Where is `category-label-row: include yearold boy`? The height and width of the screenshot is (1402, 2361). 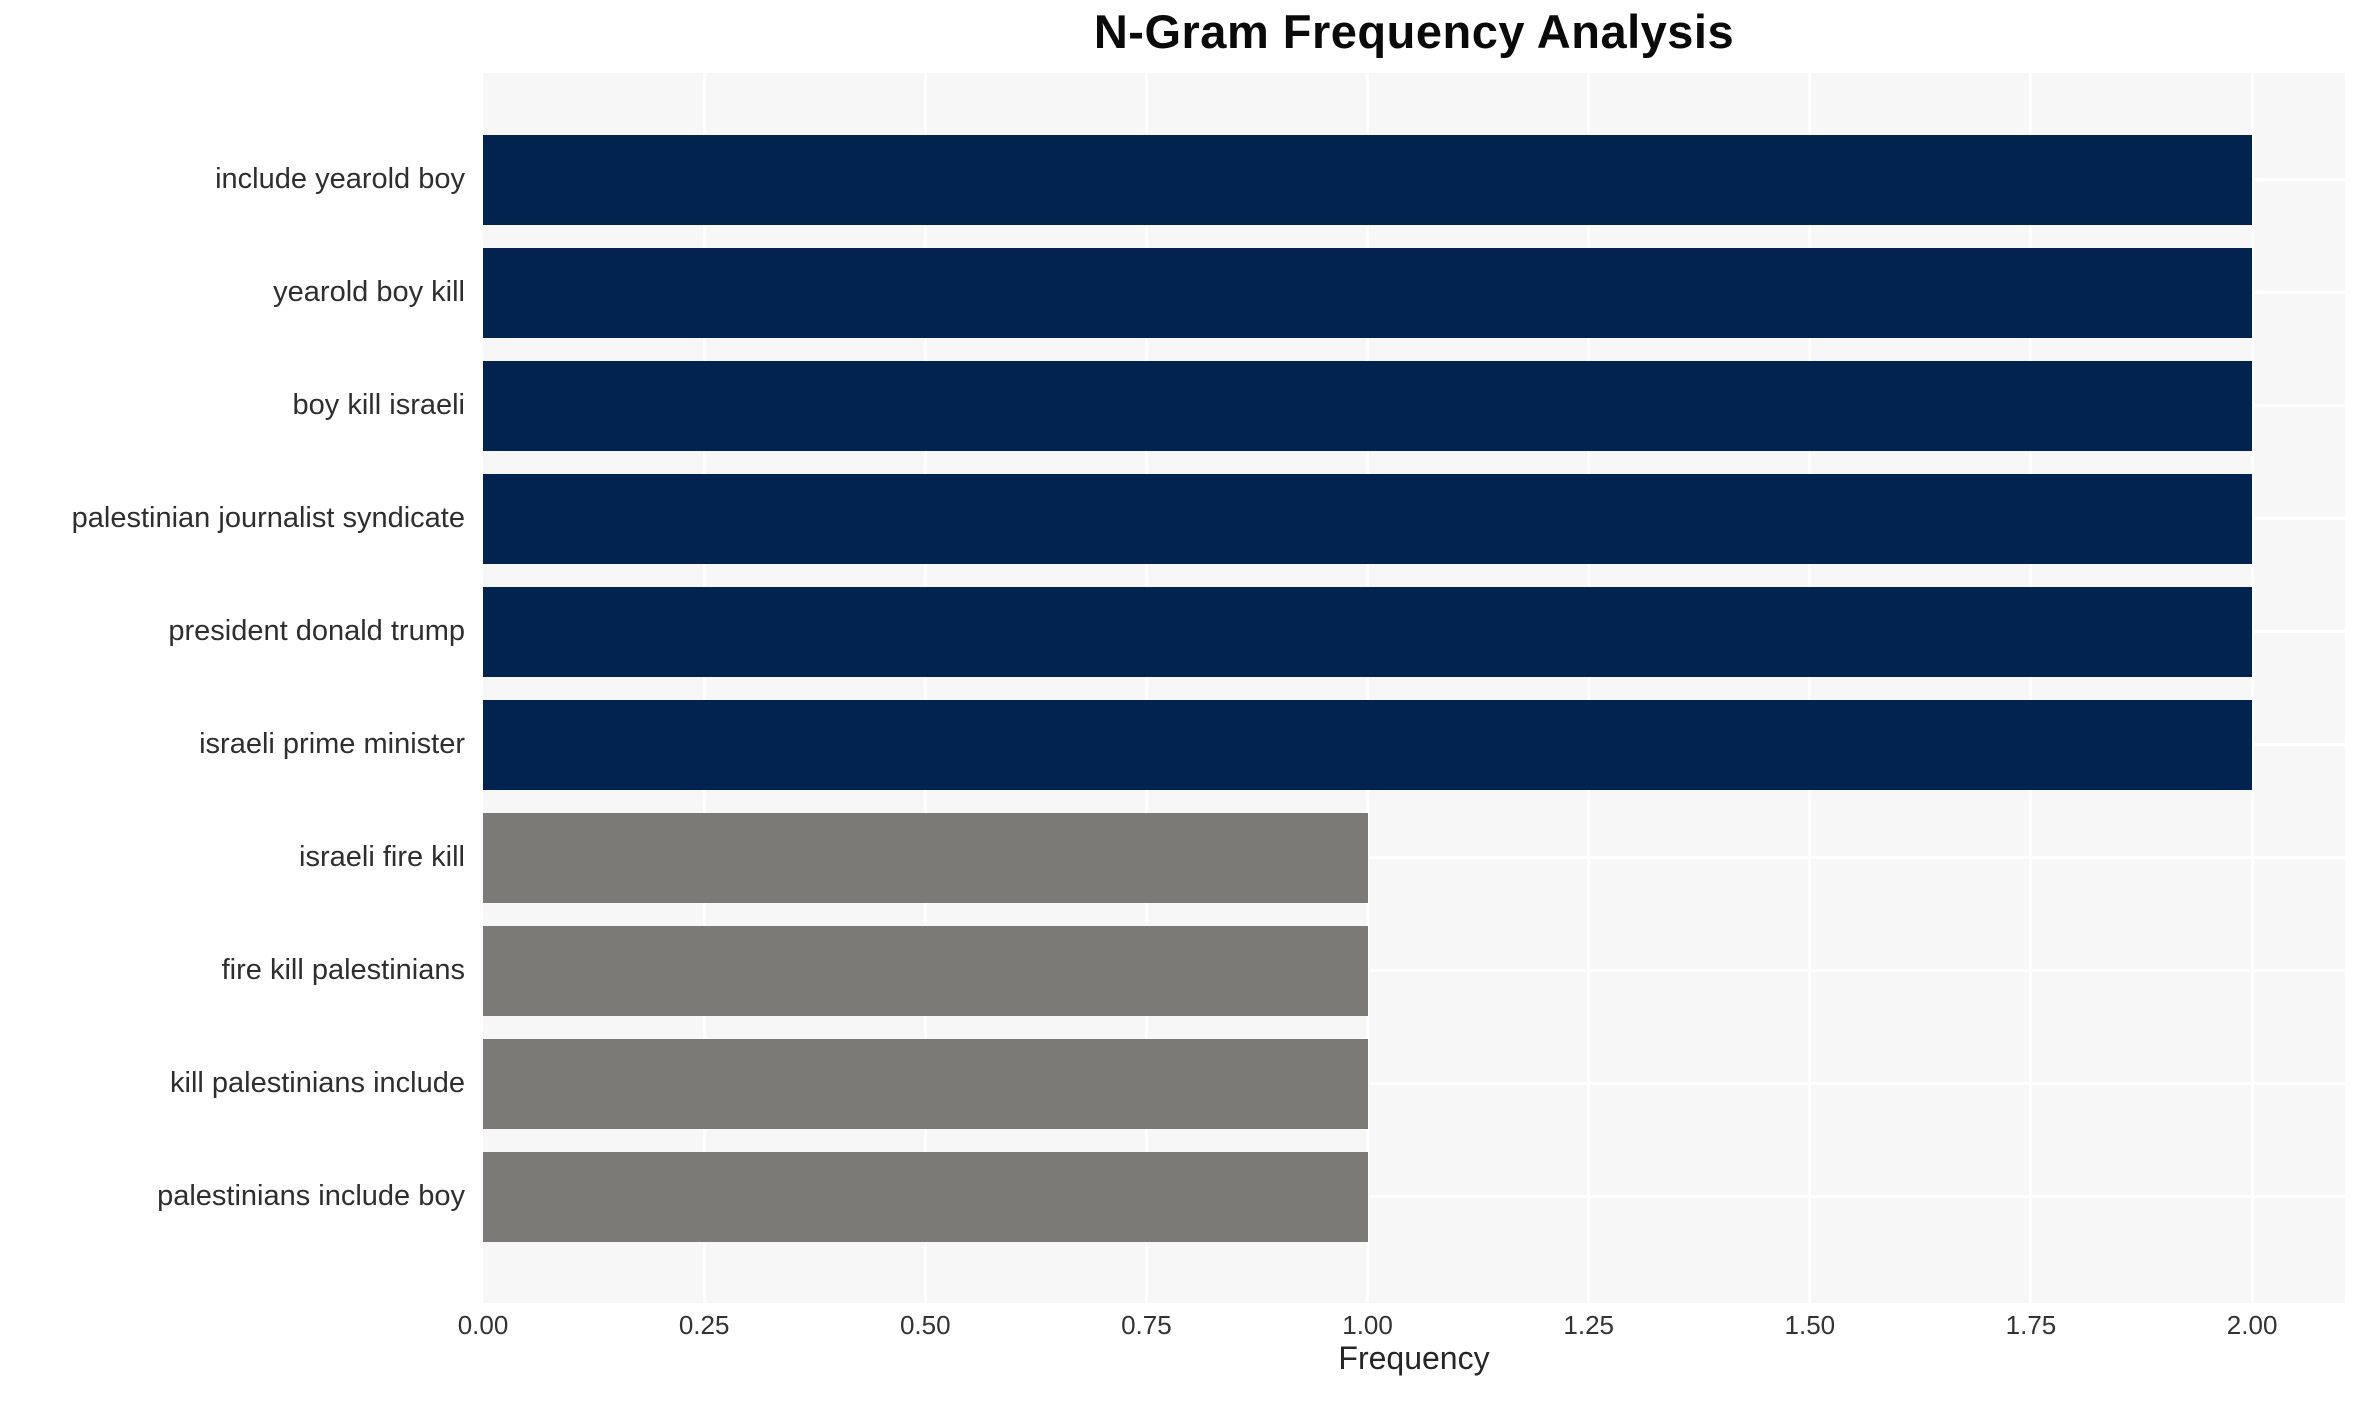 category-label-row: include yearold boy is located at coordinates (232, 179).